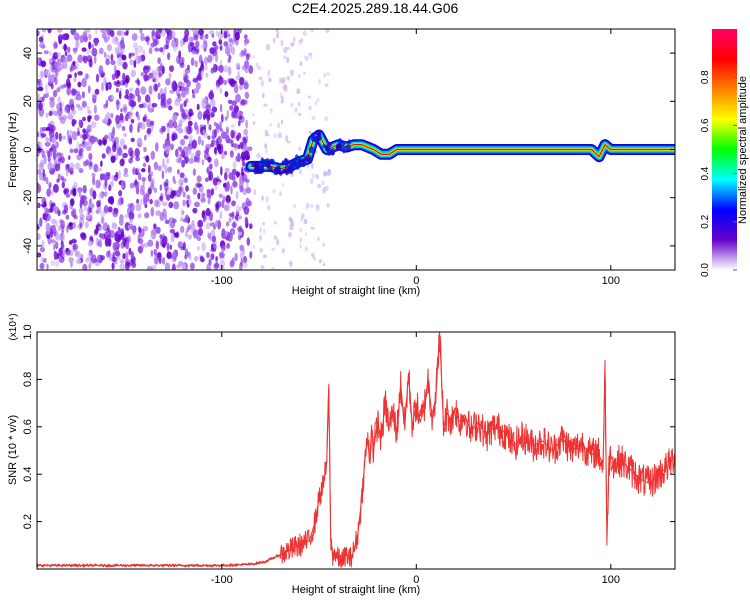  What do you see at coordinates (13, 450) in the screenshot?
I see `snr-ylabel: SNR (10 * v/v)` at bounding box center [13, 450].